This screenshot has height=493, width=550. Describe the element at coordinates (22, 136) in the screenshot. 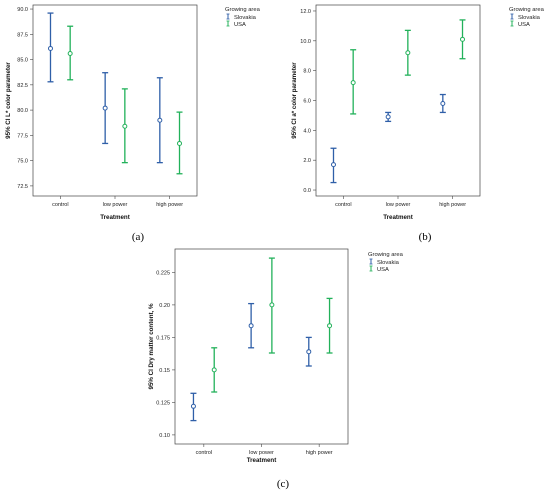

I see `y-tick-label: 77.5` at that location.